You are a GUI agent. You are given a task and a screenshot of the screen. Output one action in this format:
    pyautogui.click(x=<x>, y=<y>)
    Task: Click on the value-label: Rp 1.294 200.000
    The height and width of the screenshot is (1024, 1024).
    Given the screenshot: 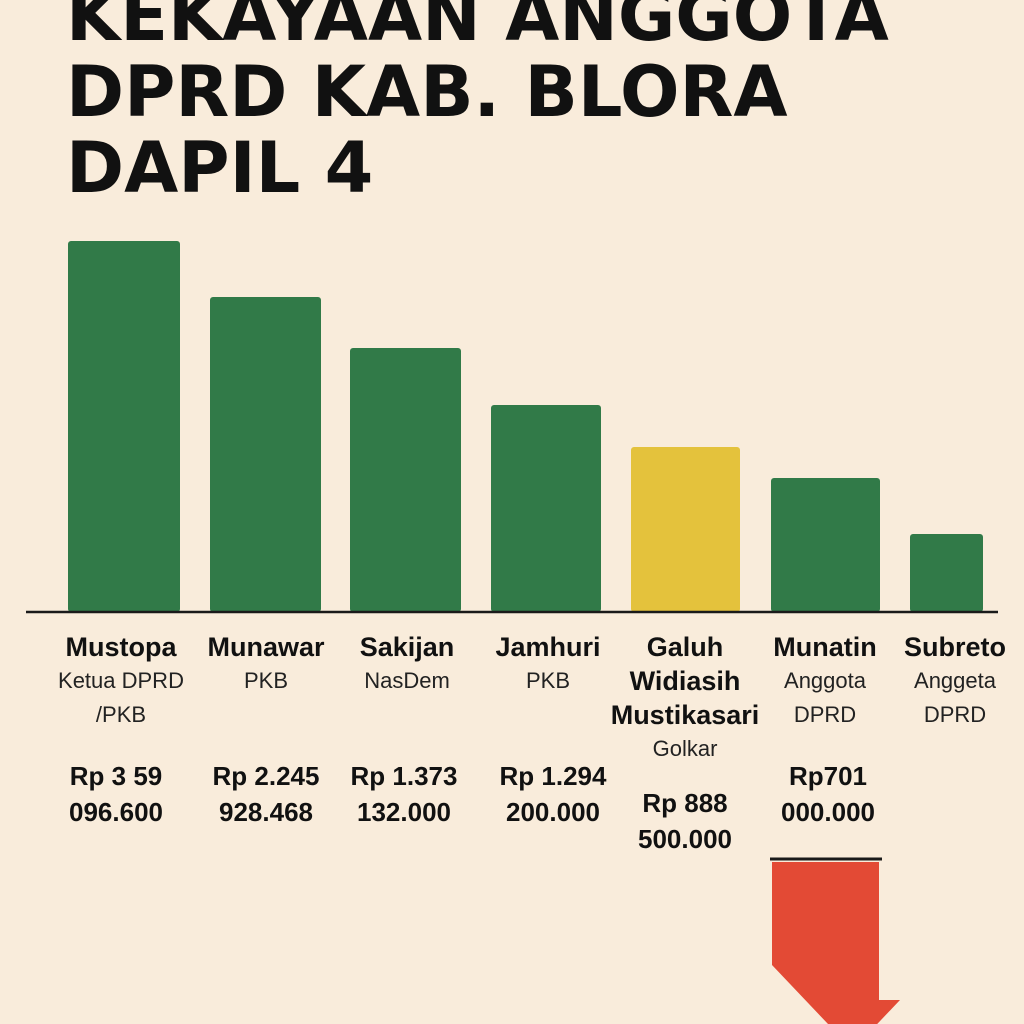 What is the action you would take?
    pyautogui.click(x=553, y=794)
    